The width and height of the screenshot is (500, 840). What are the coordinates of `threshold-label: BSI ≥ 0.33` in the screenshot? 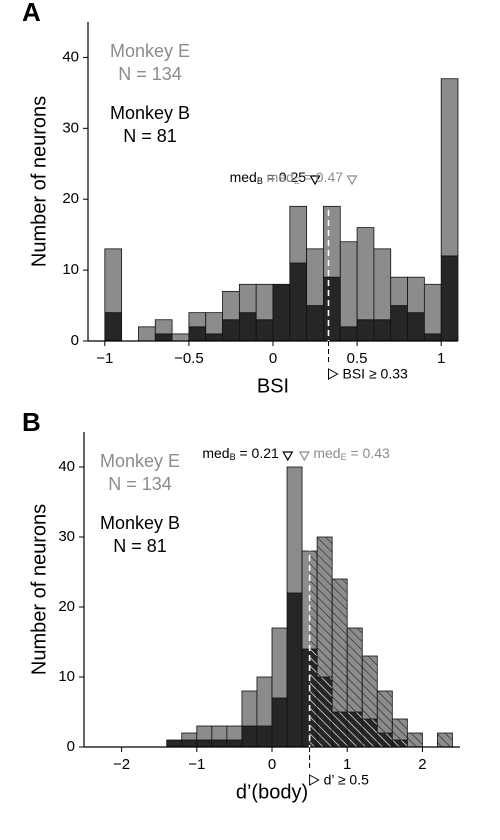 It's located at (375, 374).